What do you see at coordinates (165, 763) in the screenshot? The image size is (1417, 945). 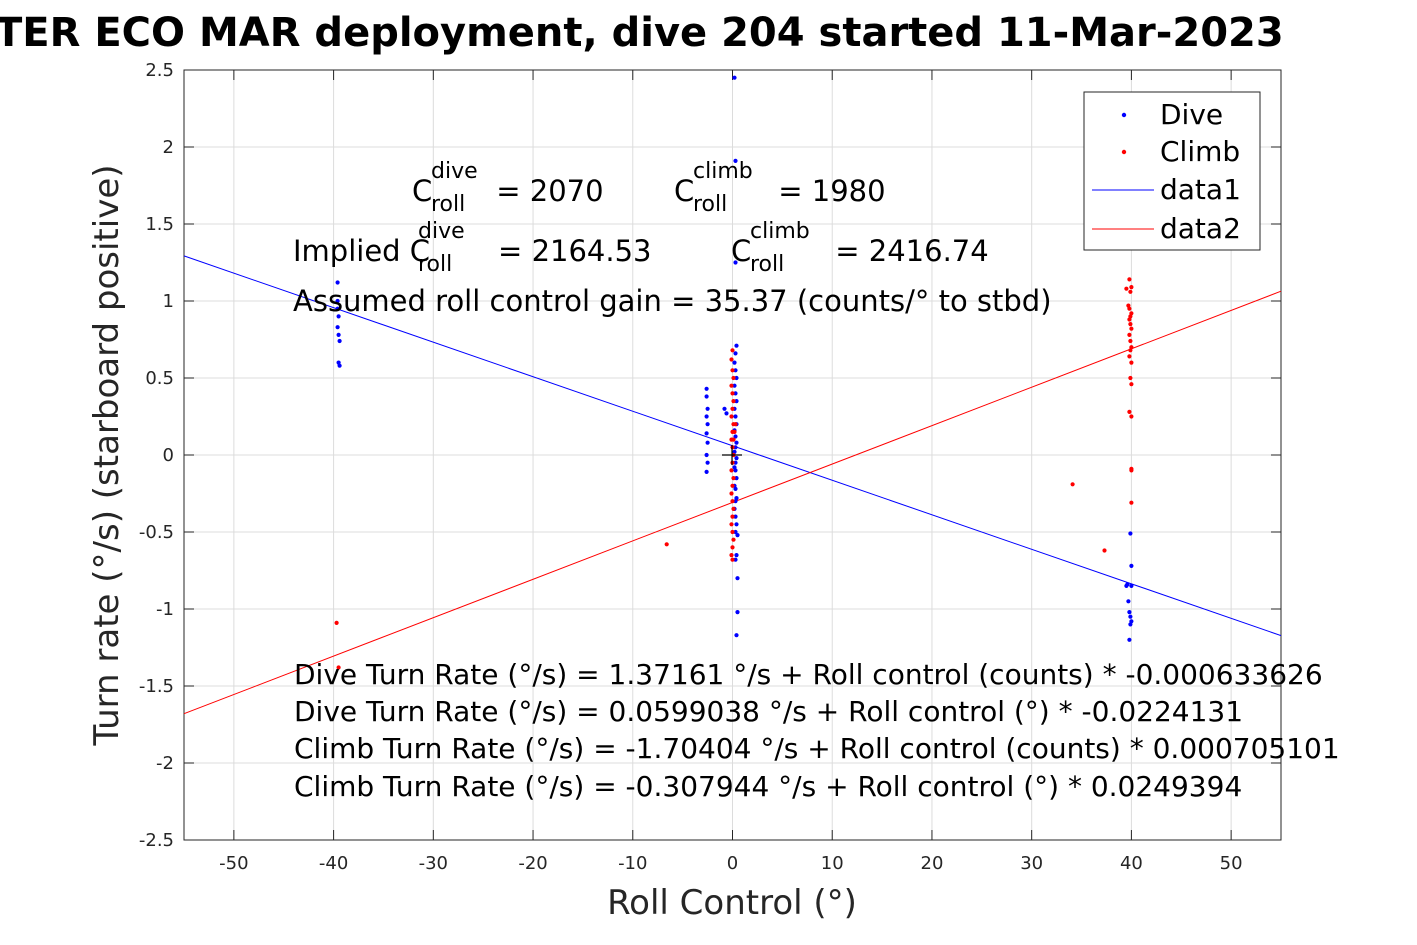 I see `y-tick-label: -2` at bounding box center [165, 763].